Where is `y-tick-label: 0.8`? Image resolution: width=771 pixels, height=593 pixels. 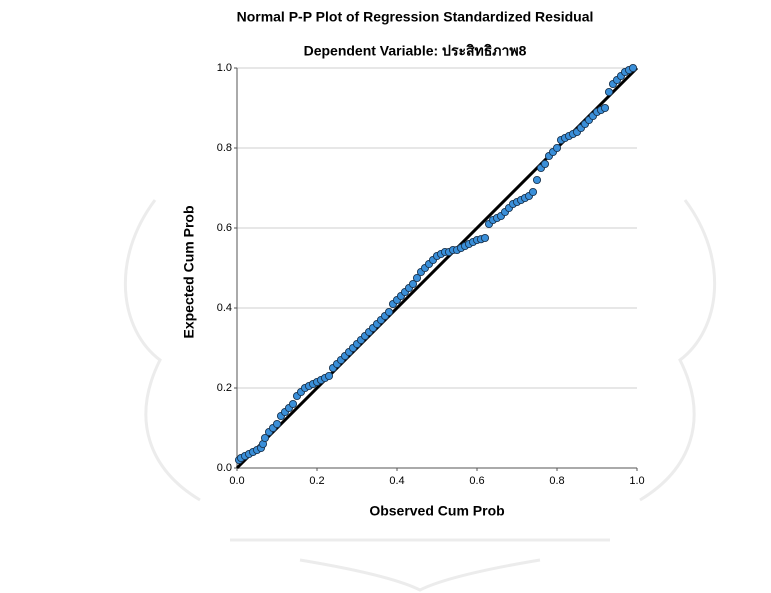 y-tick-label: 0.8 is located at coordinates (224, 148).